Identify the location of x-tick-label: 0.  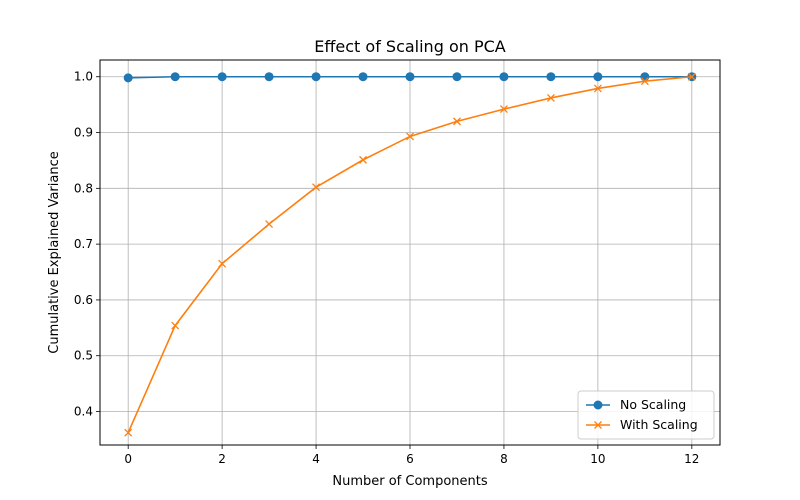
(128, 459).